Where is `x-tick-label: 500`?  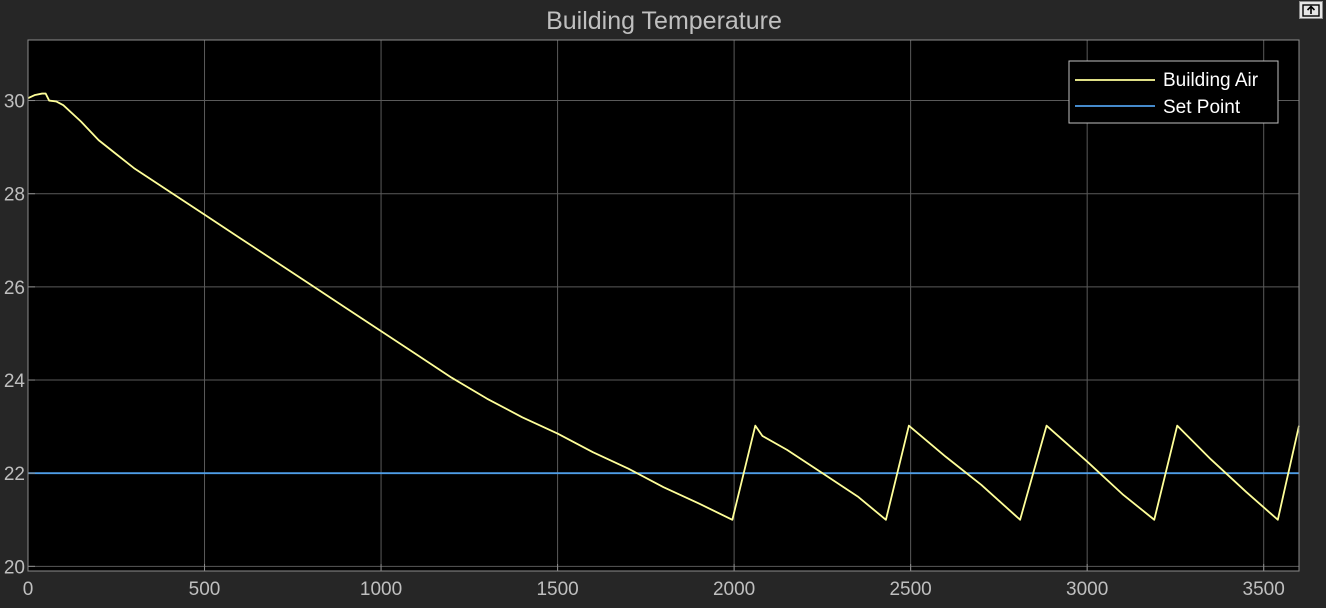
x-tick-label: 500 is located at coordinates (205, 589).